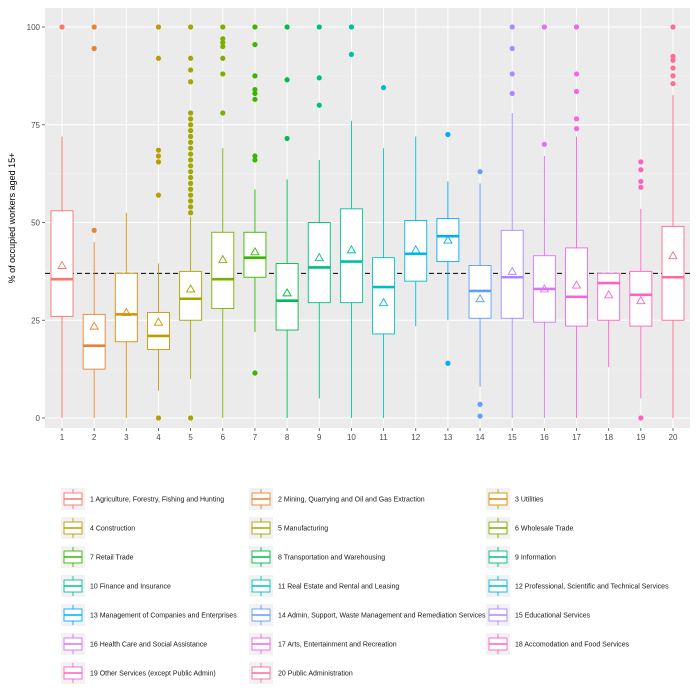 Image resolution: width=700 pixels, height=700 pixels. I want to click on x-tick-label: 12, so click(415, 437).